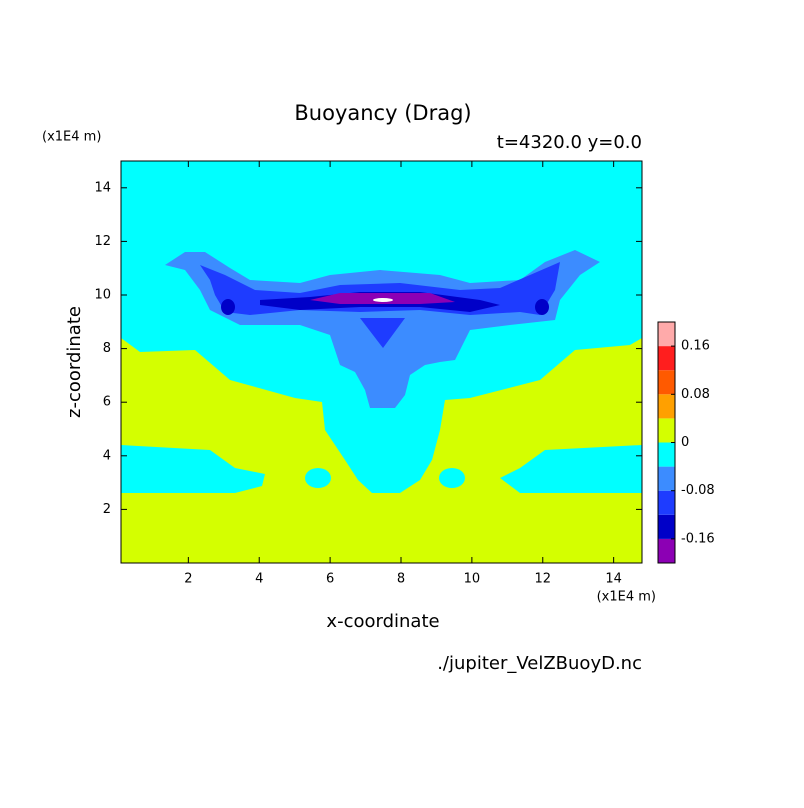 Image resolution: width=804 pixels, height=808 pixels. Describe the element at coordinates (542, 579) in the screenshot. I see `x-tick-label: 12` at that location.